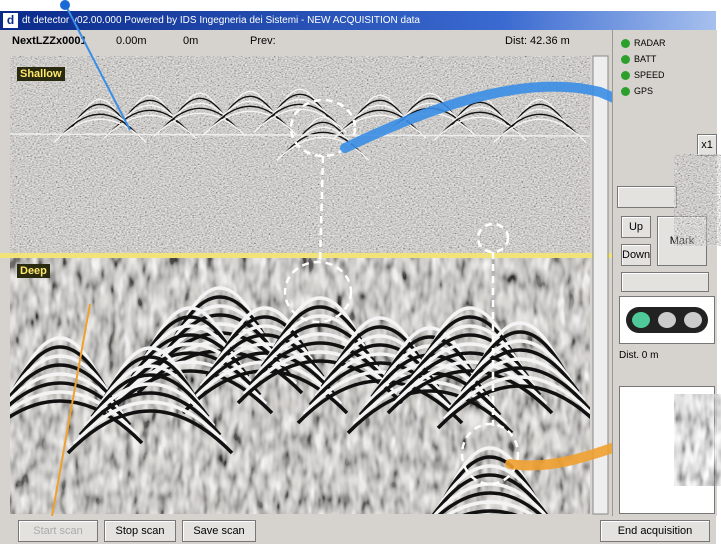  Describe the element at coordinates (644, 91) in the screenshot. I see `indicator-label: GPS` at that location.